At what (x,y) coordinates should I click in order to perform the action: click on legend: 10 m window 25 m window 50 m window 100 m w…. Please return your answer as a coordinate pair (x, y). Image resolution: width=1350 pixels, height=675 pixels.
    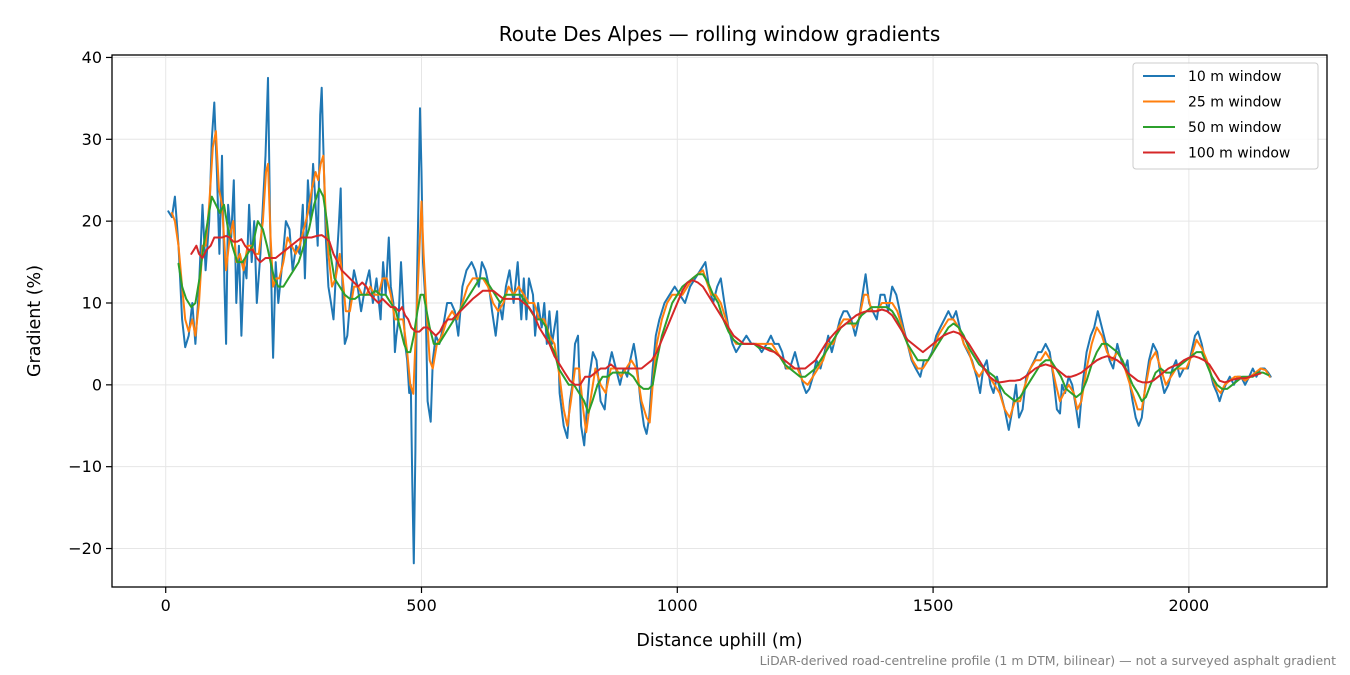
    Looking at the image, I should click on (1225, 116).